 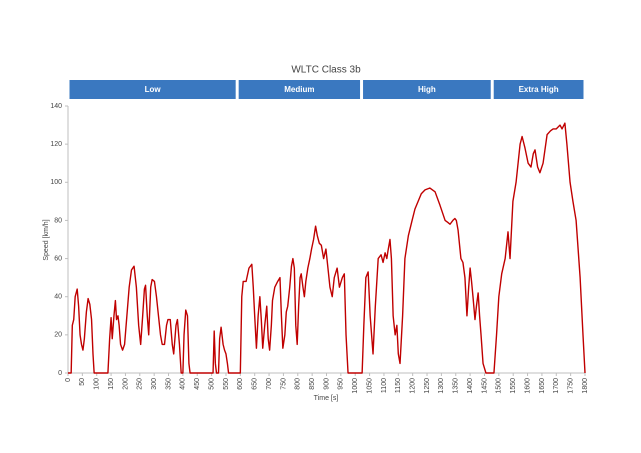 What do you see at coordinates (283, 384) in the screenshot?
I see `x-tick-label: 750` at bounding box center [283, 384].